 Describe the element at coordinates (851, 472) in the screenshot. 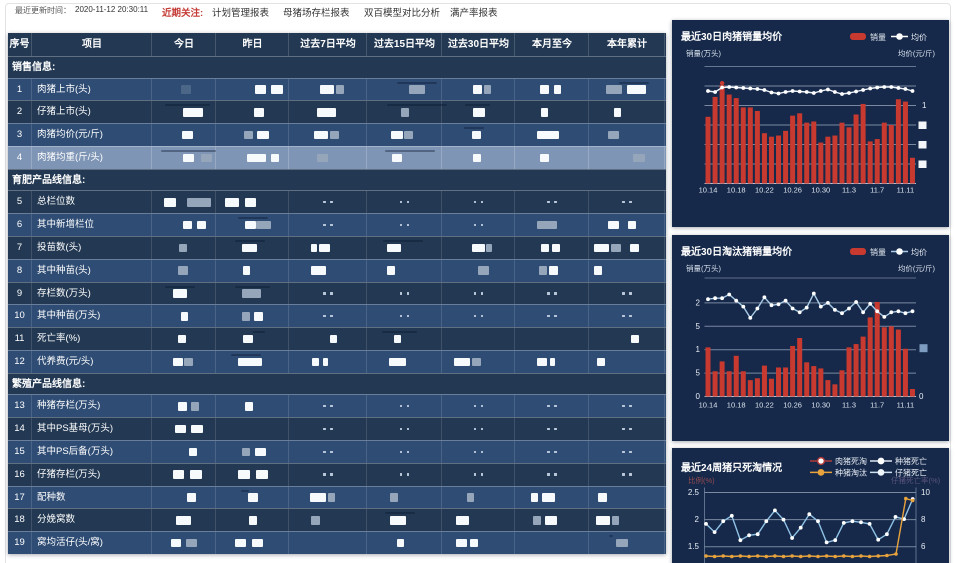

I see `svg-text: 种猪淘汰` at that location.